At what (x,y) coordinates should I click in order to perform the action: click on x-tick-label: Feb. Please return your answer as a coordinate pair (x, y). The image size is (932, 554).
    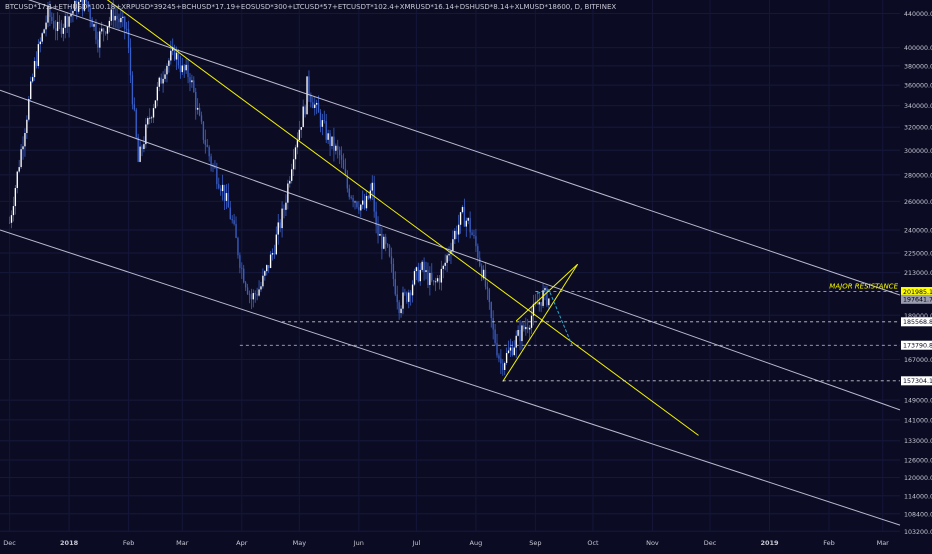
    Looking at the image, I should click on (829, 543).